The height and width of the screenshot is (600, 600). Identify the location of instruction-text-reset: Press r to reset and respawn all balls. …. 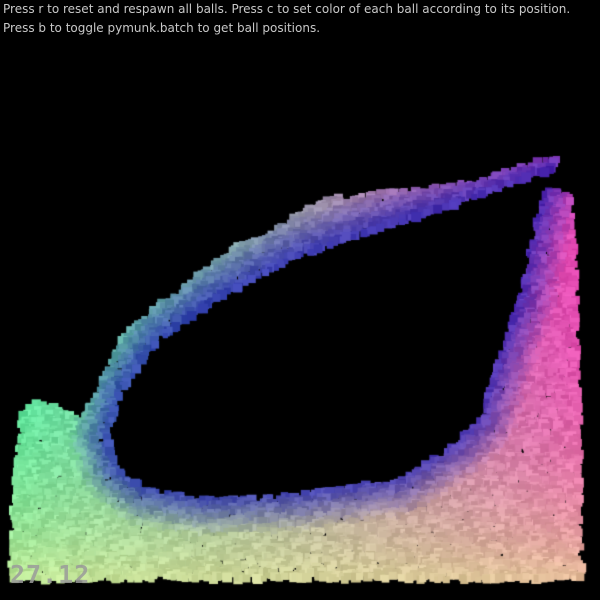
(287, 9).